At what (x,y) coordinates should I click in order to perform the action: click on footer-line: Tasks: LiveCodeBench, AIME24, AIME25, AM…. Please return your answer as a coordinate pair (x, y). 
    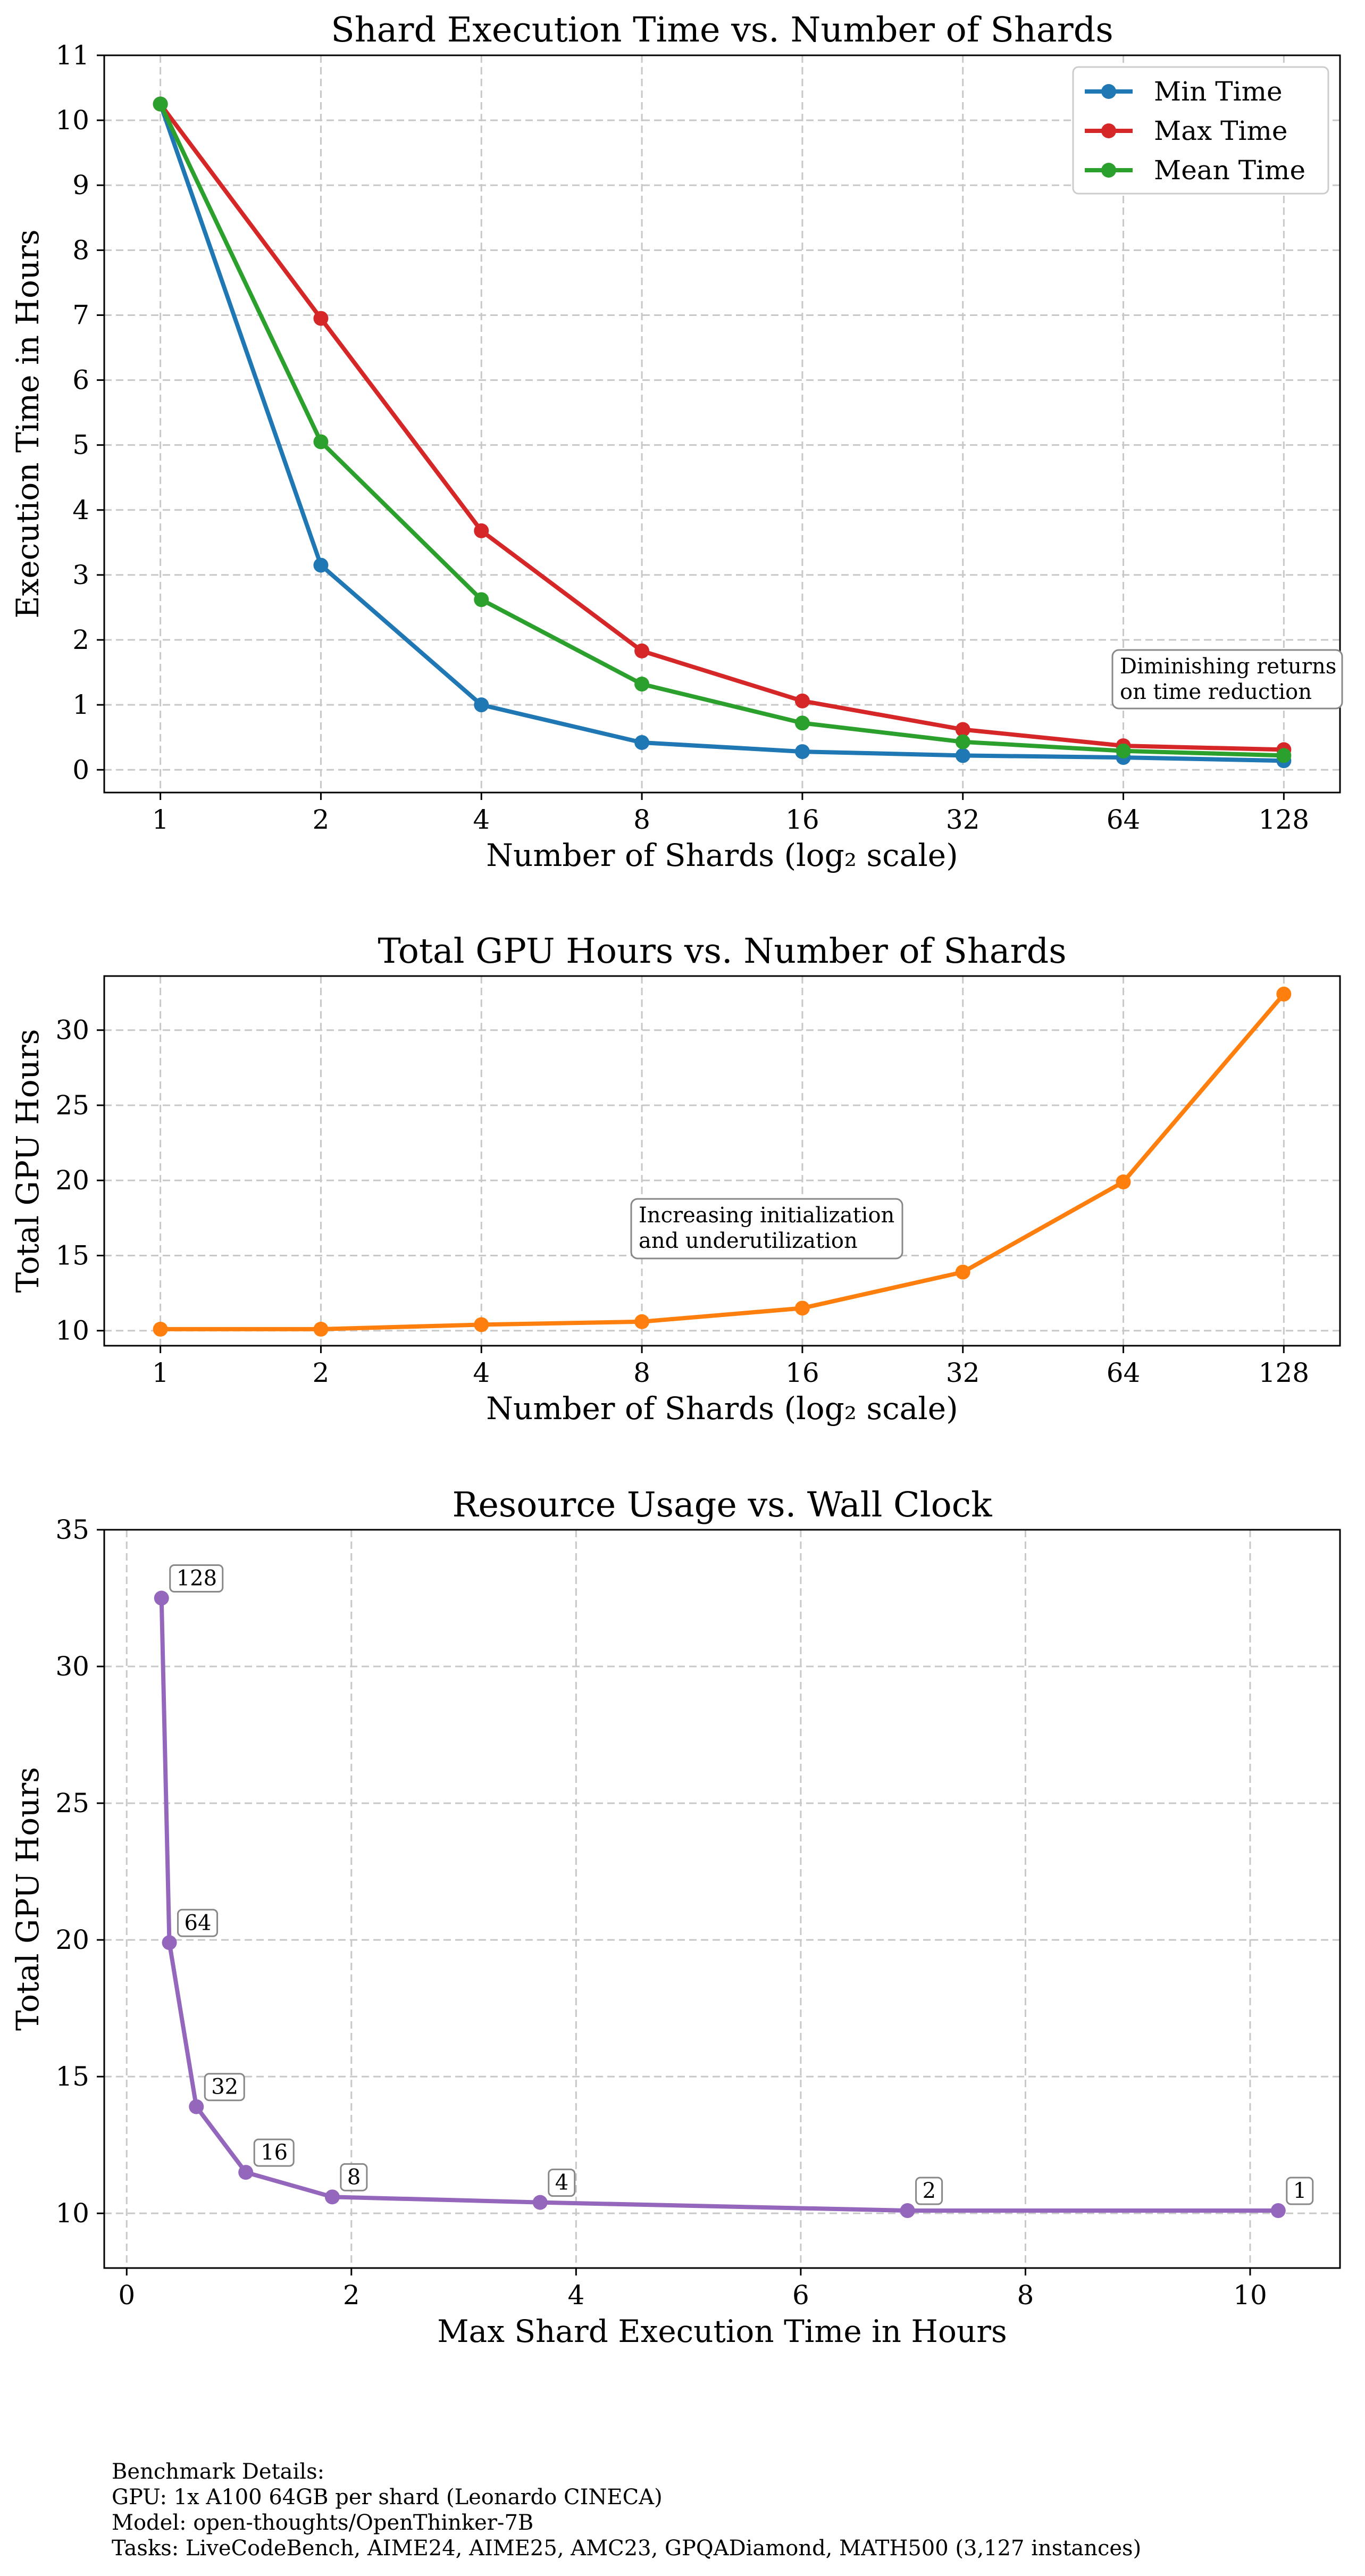
    Looking at the image, I should click on (626, 2548).